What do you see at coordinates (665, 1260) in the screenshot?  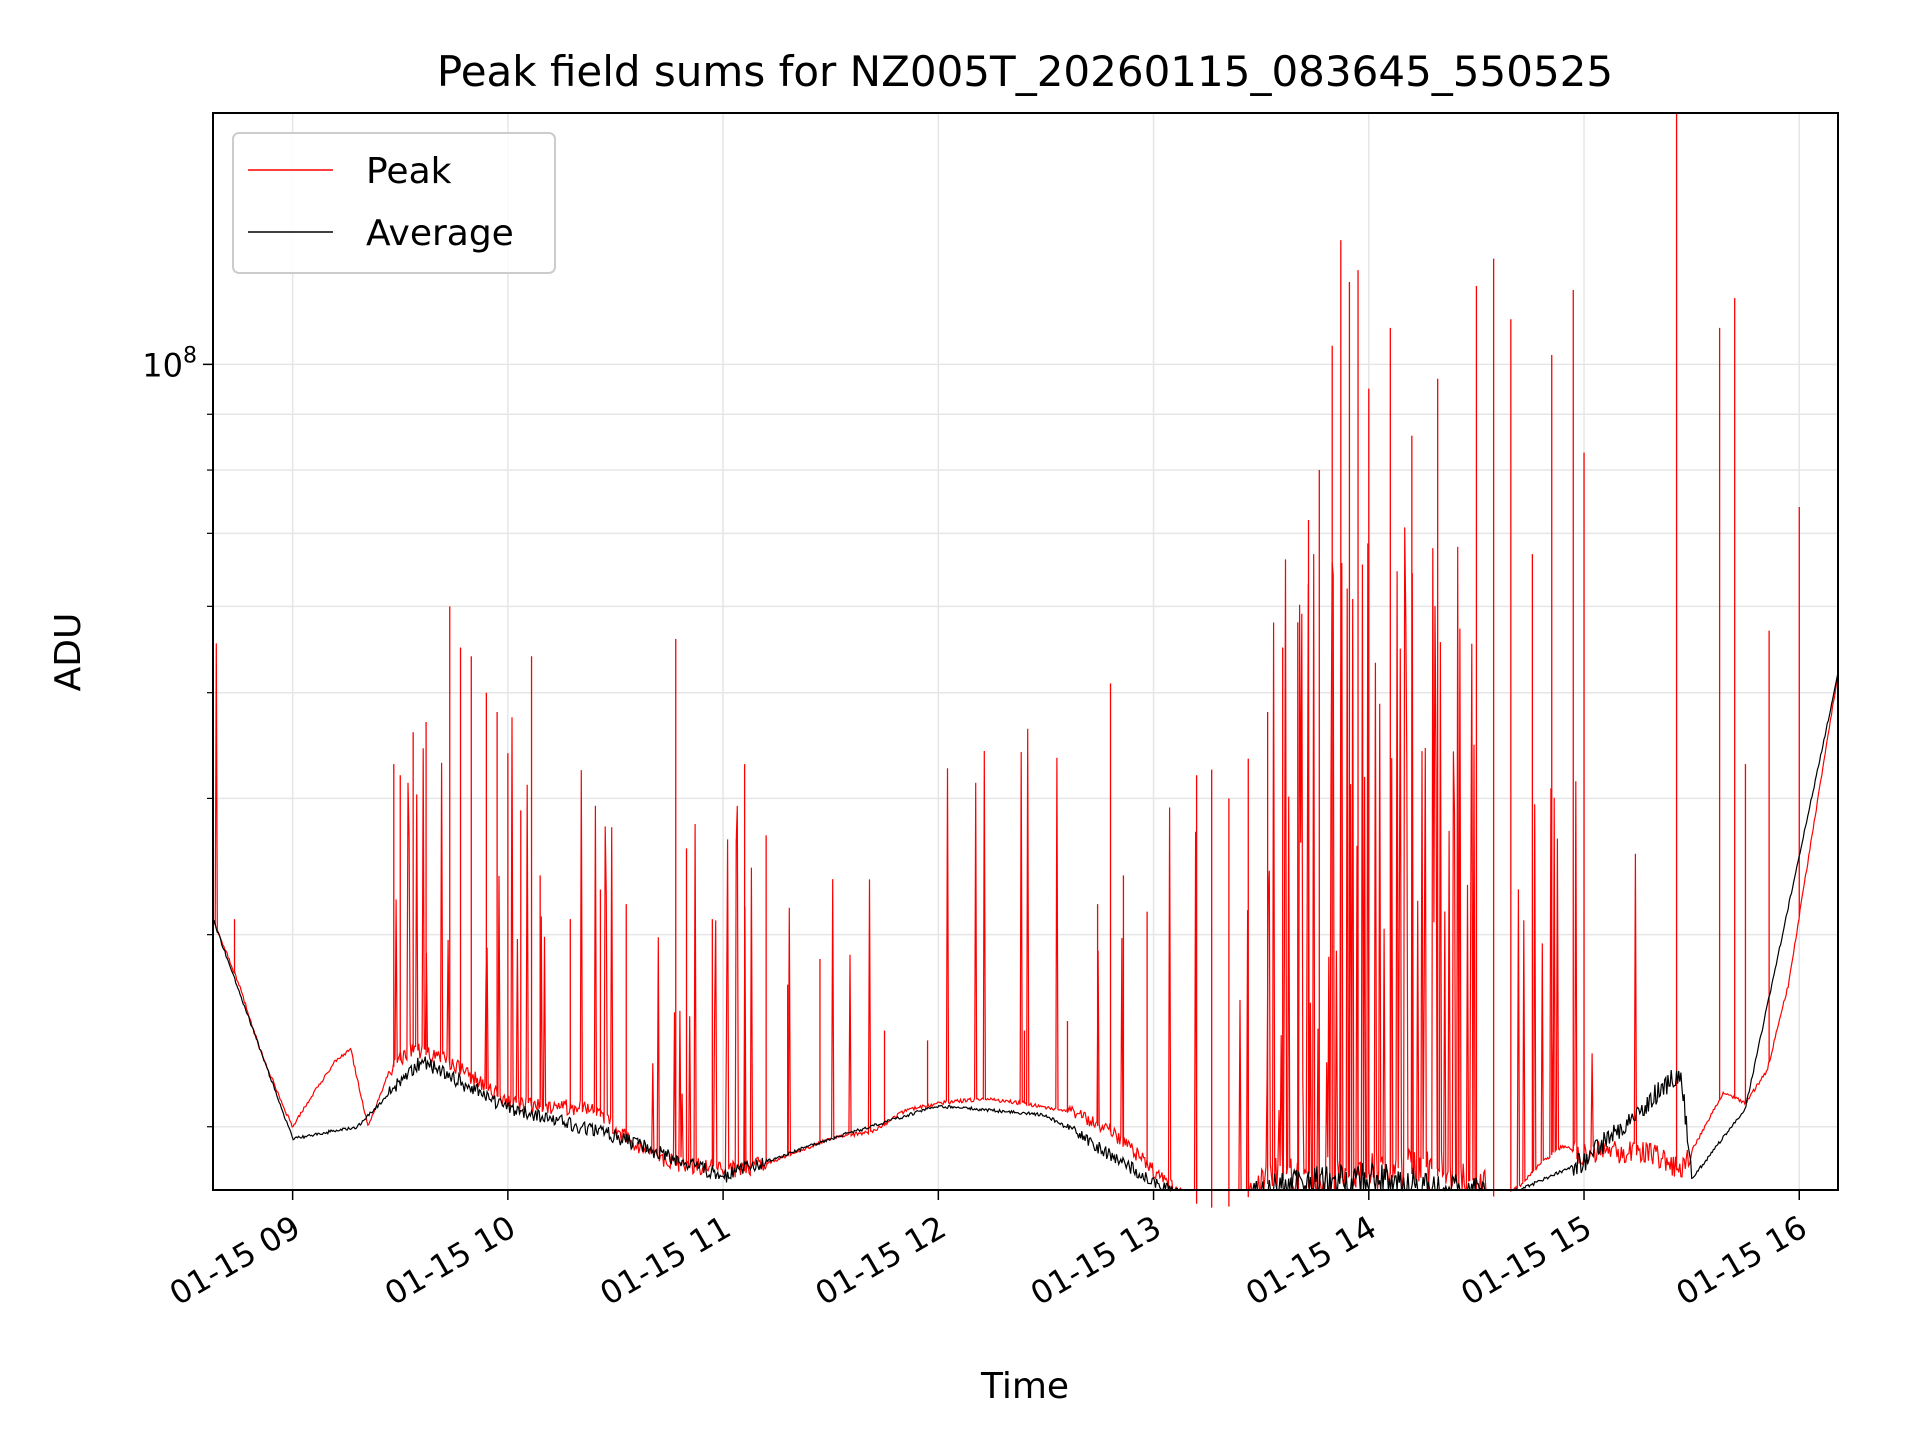 I see `x-tick-label: 01-15 11` at bounding box center [665, 1260].